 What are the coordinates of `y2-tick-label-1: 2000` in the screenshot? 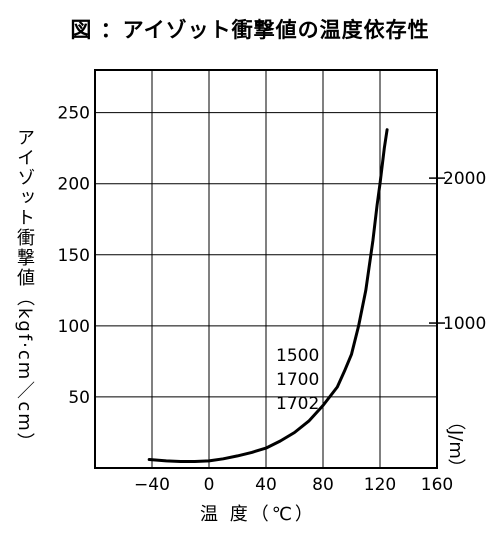 It's located at (464, 179).